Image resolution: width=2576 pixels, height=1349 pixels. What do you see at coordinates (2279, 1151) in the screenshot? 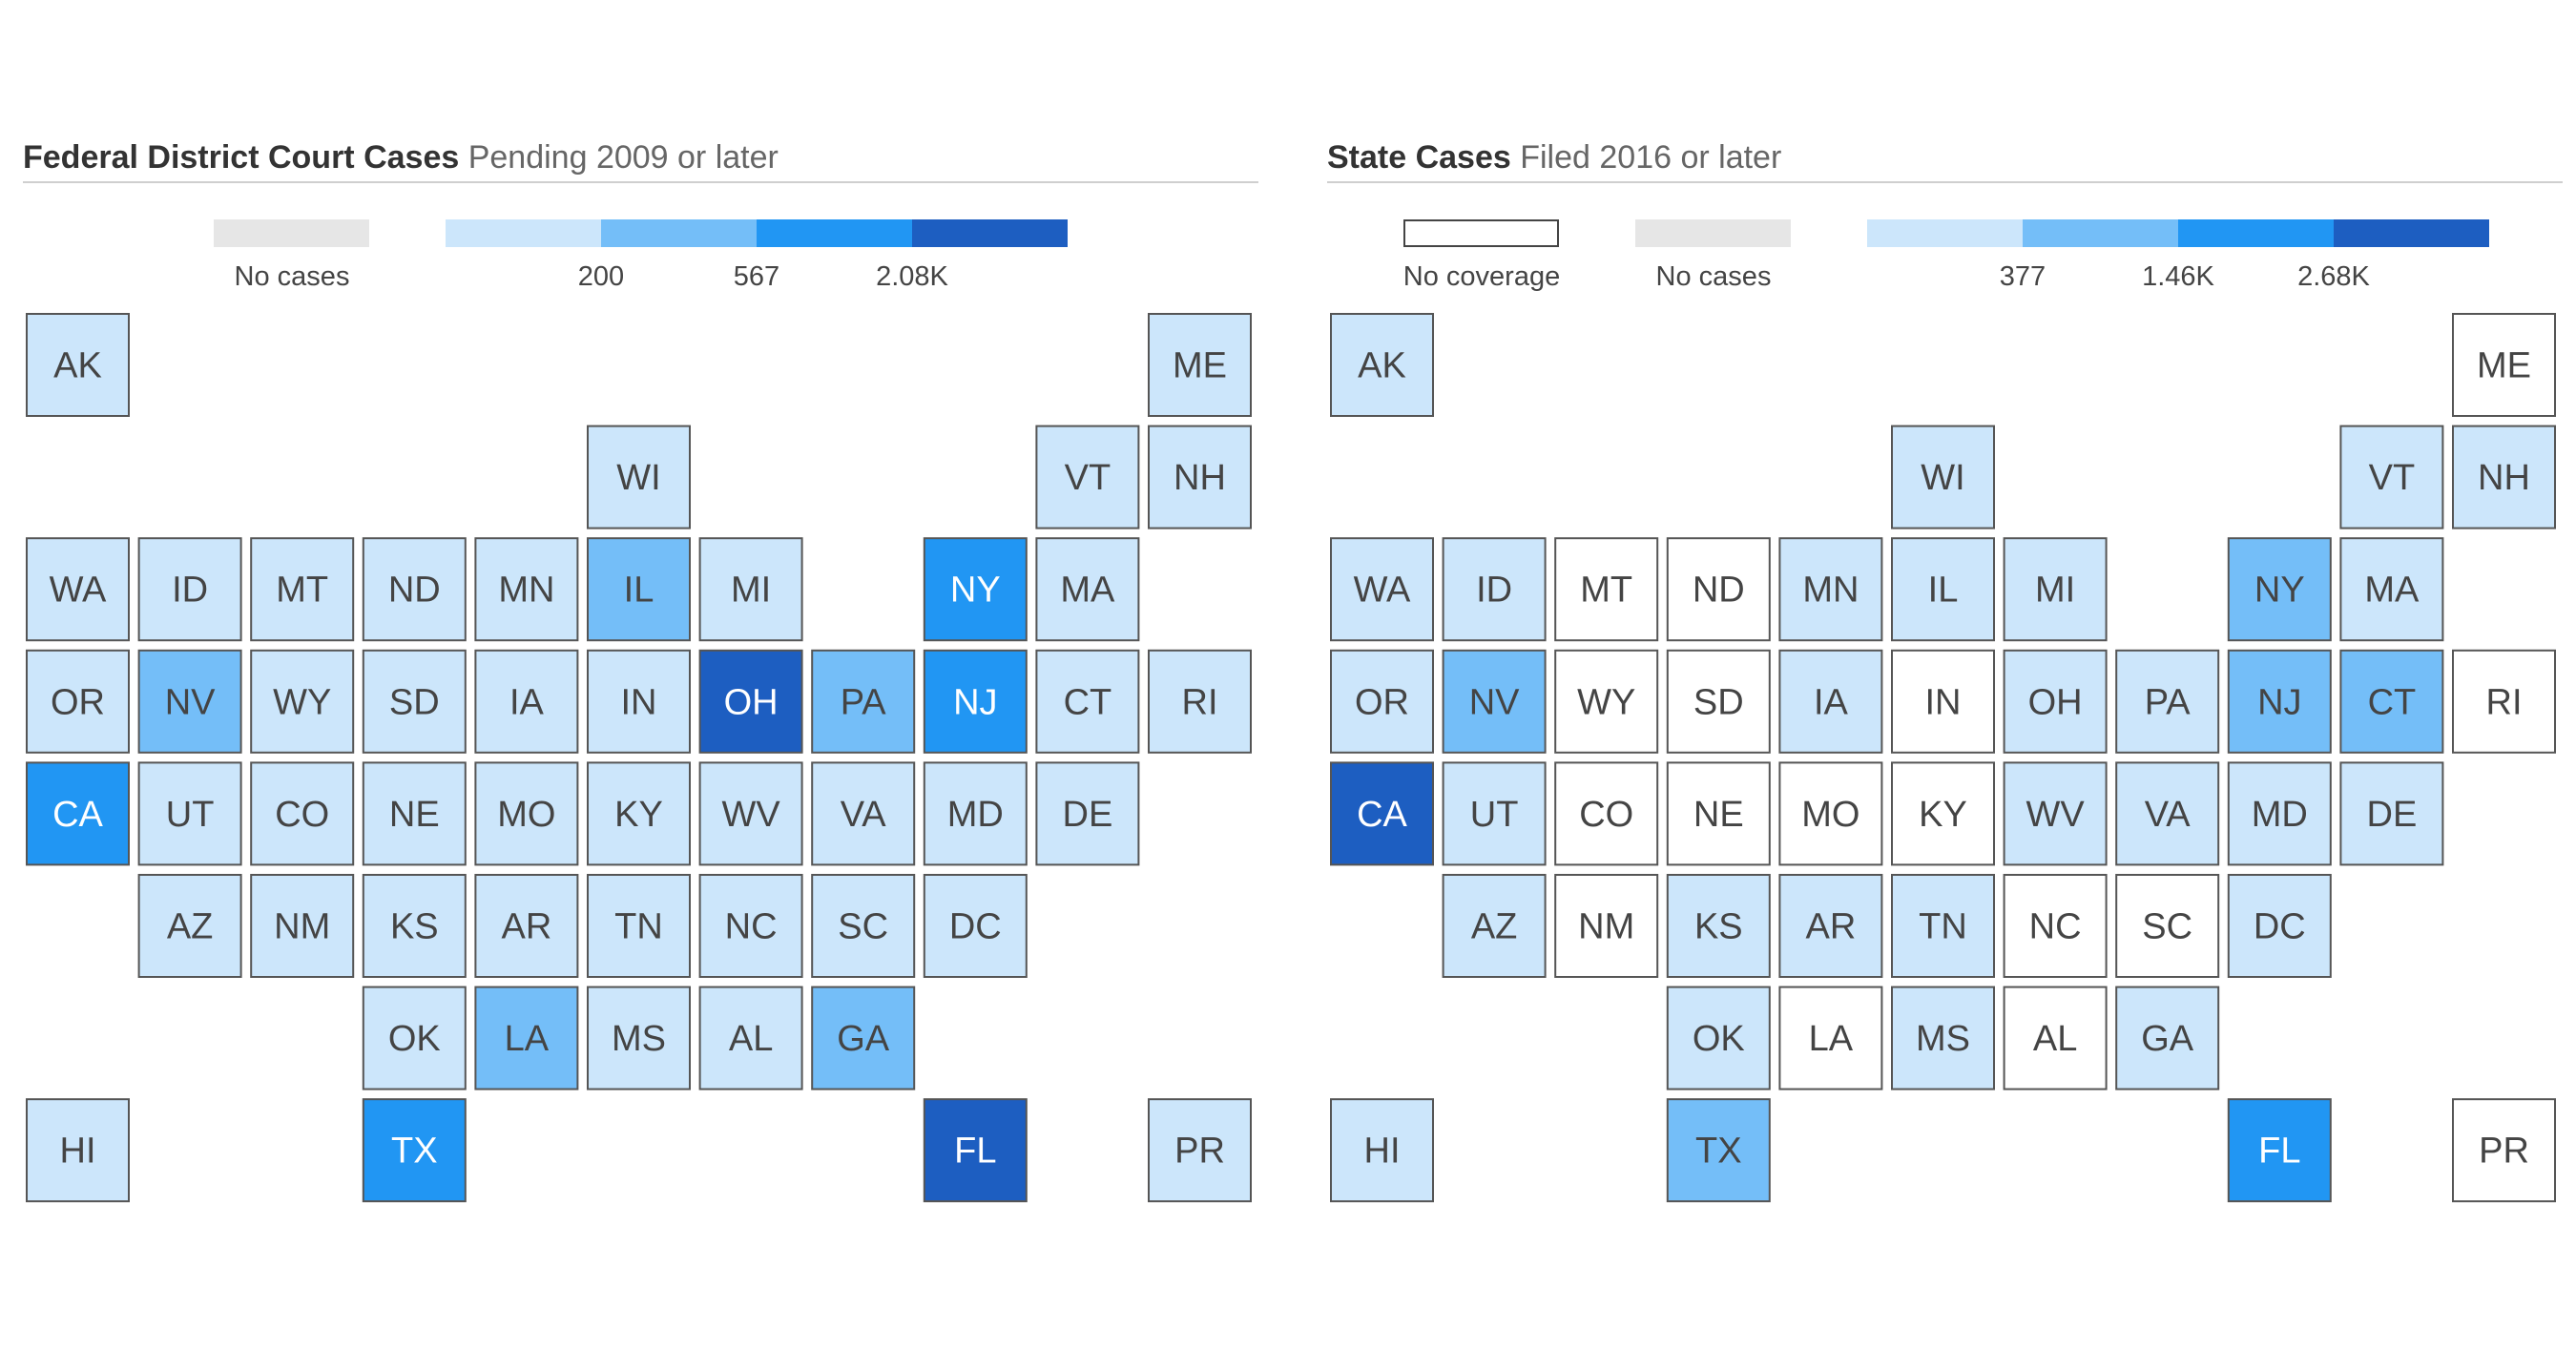
I see `state-tile-fl: FL` at bounding box center [2279, 1151].